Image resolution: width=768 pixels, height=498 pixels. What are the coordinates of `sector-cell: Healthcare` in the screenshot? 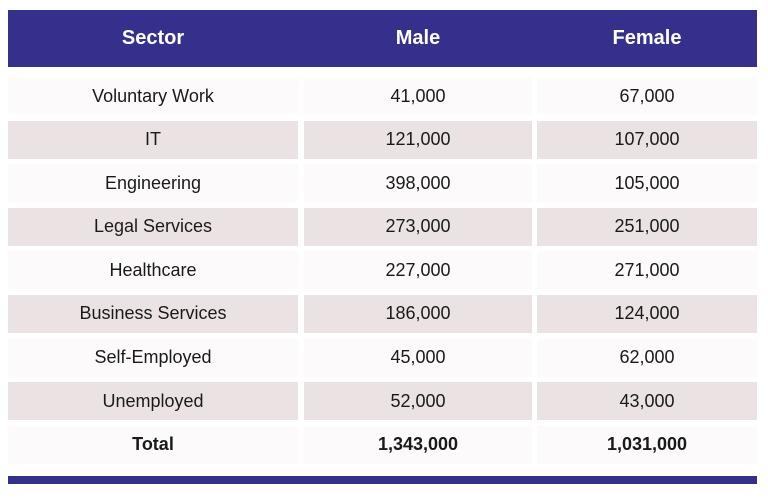 It's located at (153, 270).